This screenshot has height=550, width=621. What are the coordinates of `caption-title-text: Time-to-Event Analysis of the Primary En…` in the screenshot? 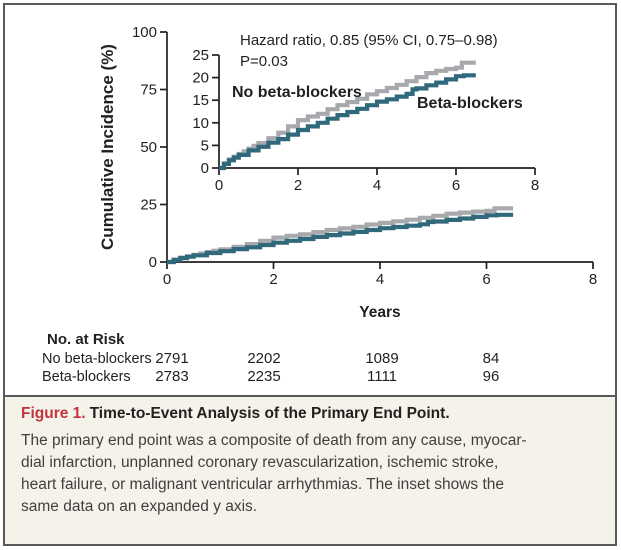 It's located at (269, 413).